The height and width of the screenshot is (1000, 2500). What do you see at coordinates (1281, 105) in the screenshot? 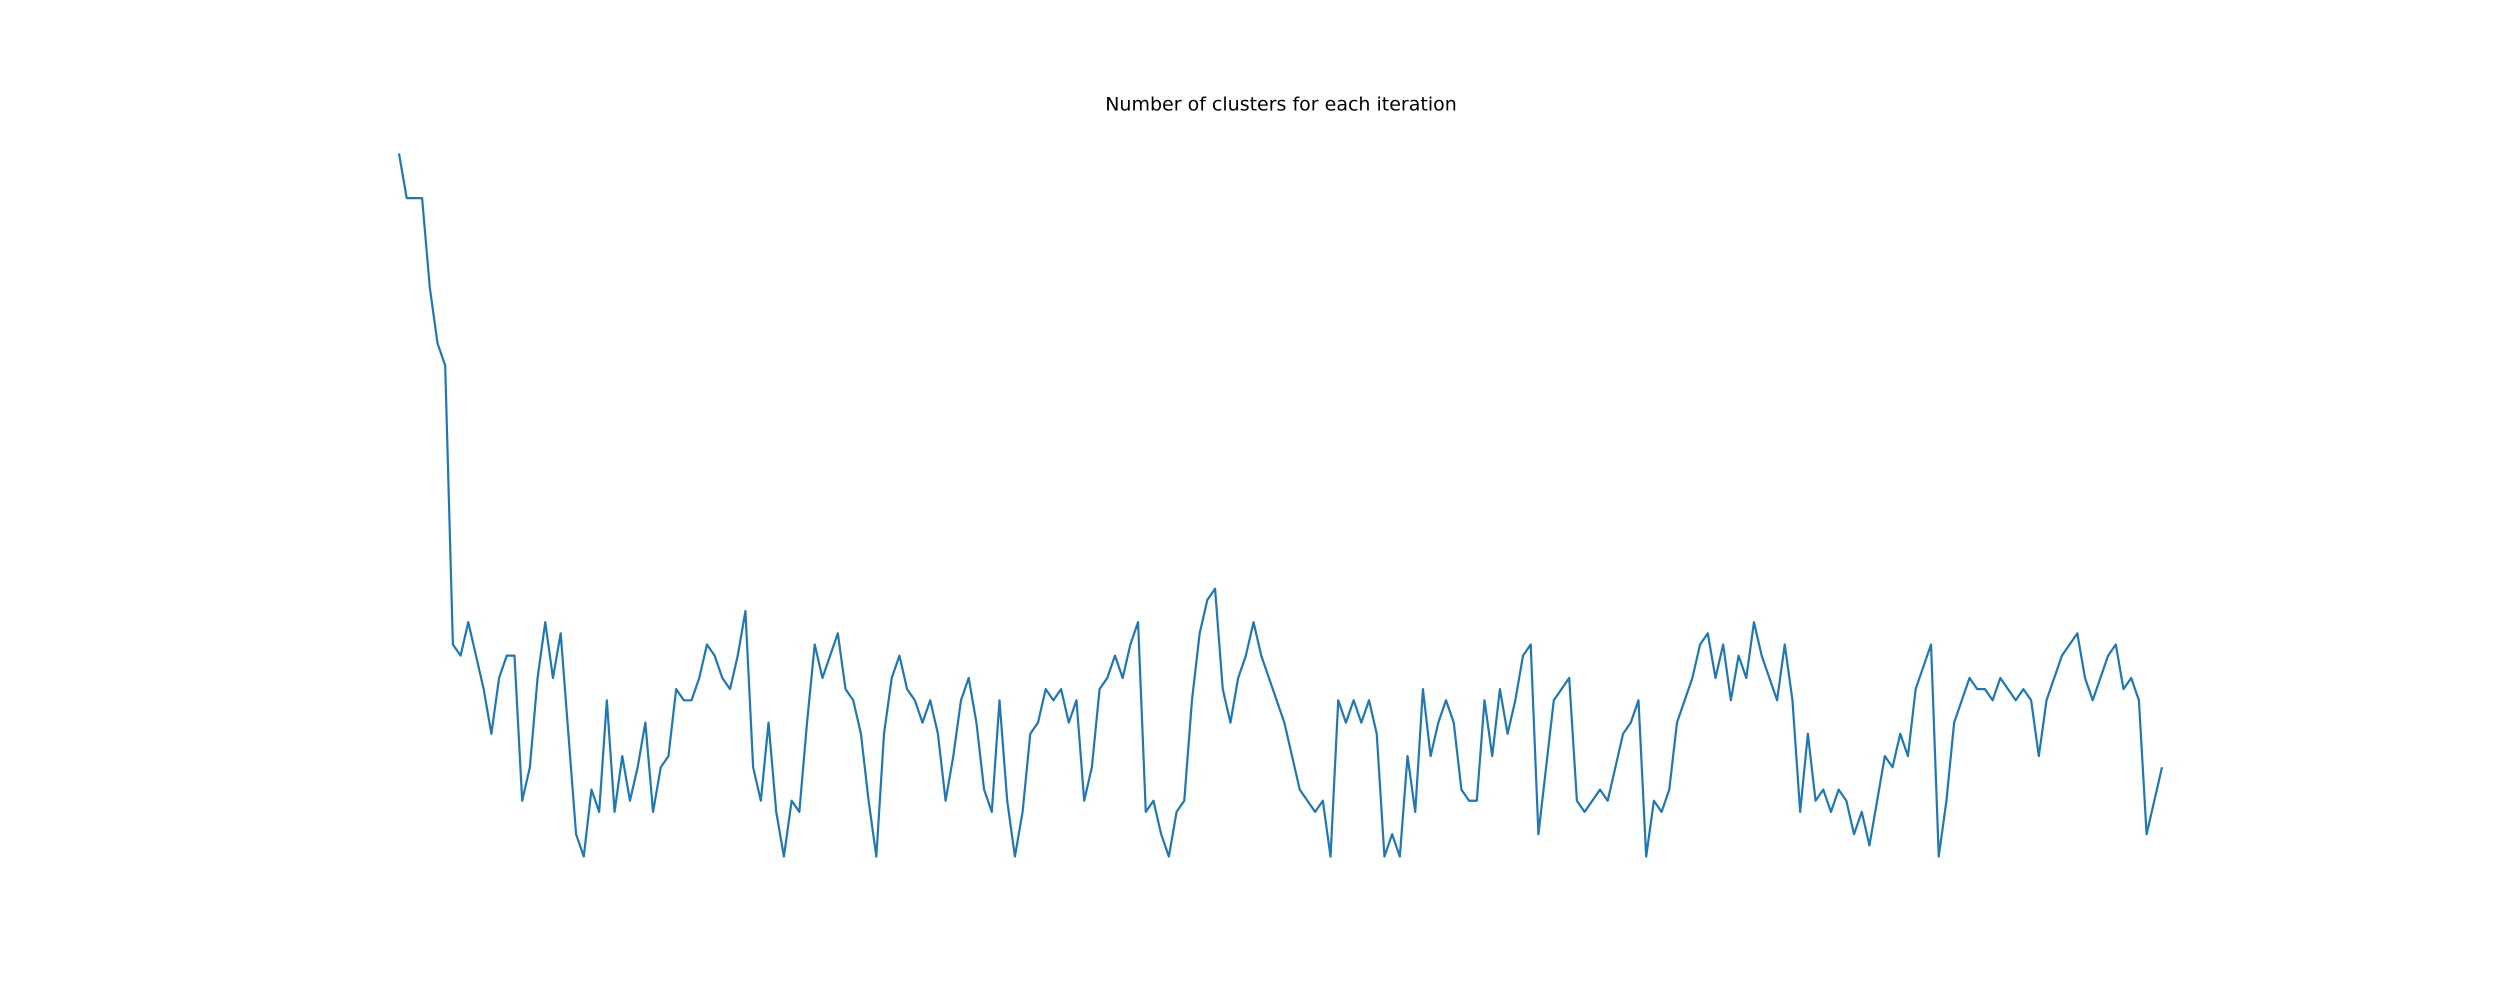
I see `chart-title: Number of clusters for each iteration` at bounding box center [1281, 105].